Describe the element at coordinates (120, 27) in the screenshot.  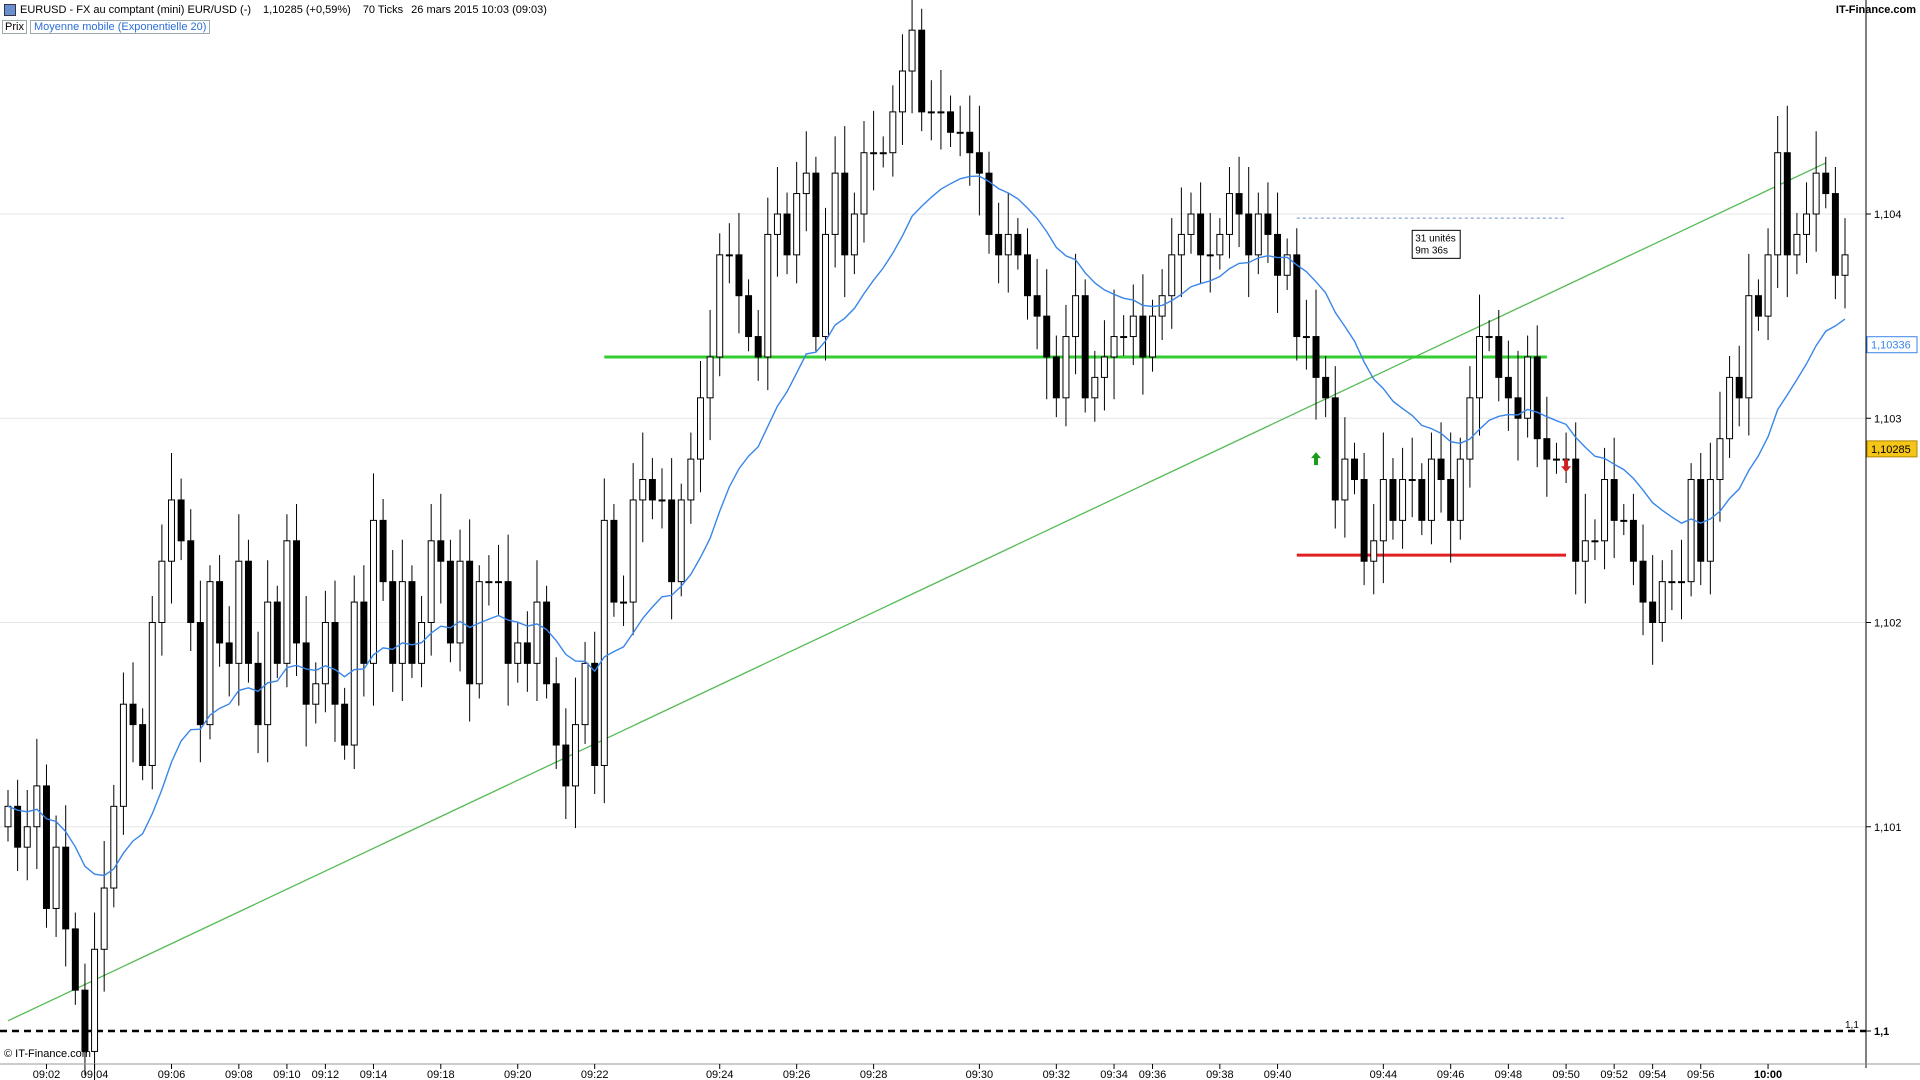
I see `indicator-label: Moyenne mobile (Exponentielle 20)` at that location.